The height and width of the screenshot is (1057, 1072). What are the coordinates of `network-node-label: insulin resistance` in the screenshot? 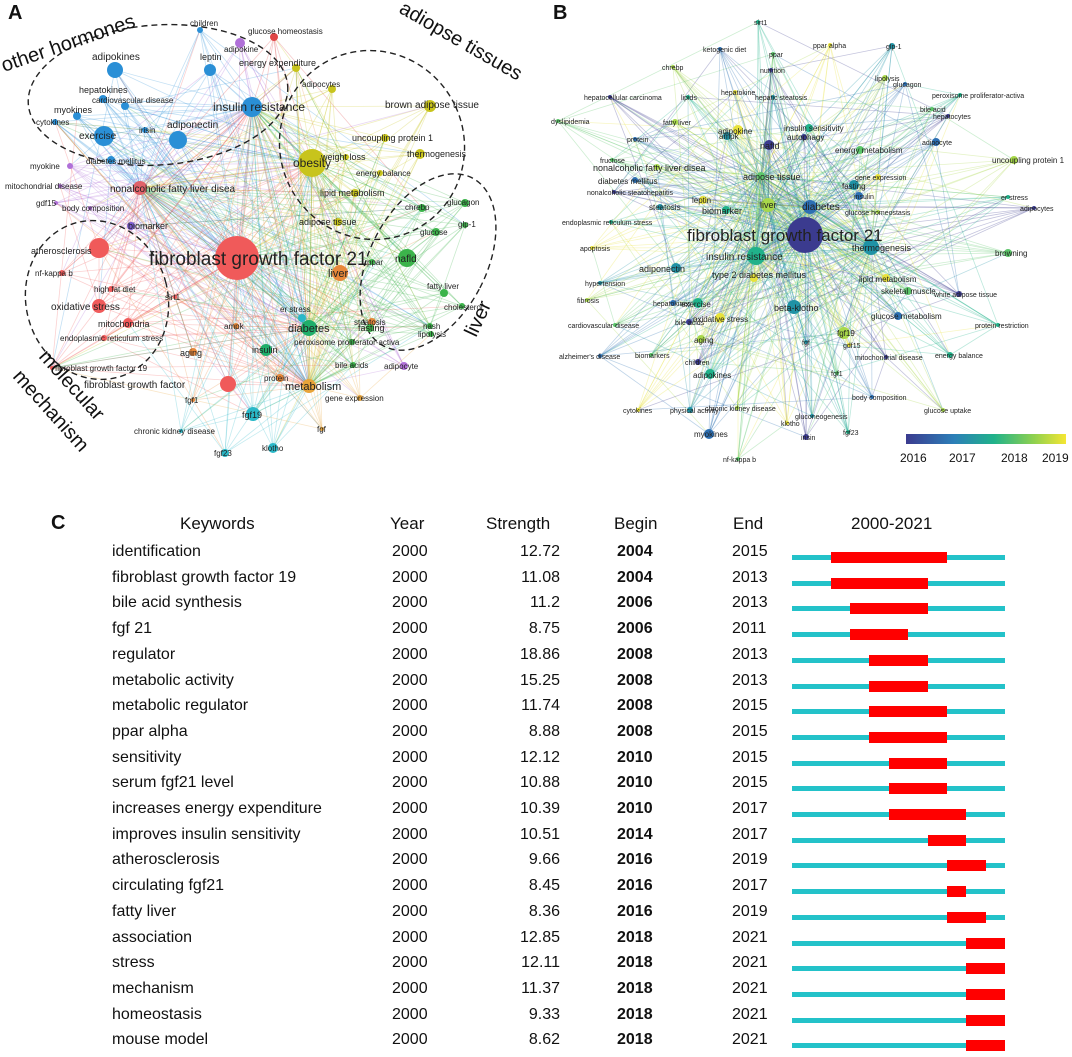 It's located at (744, 257).